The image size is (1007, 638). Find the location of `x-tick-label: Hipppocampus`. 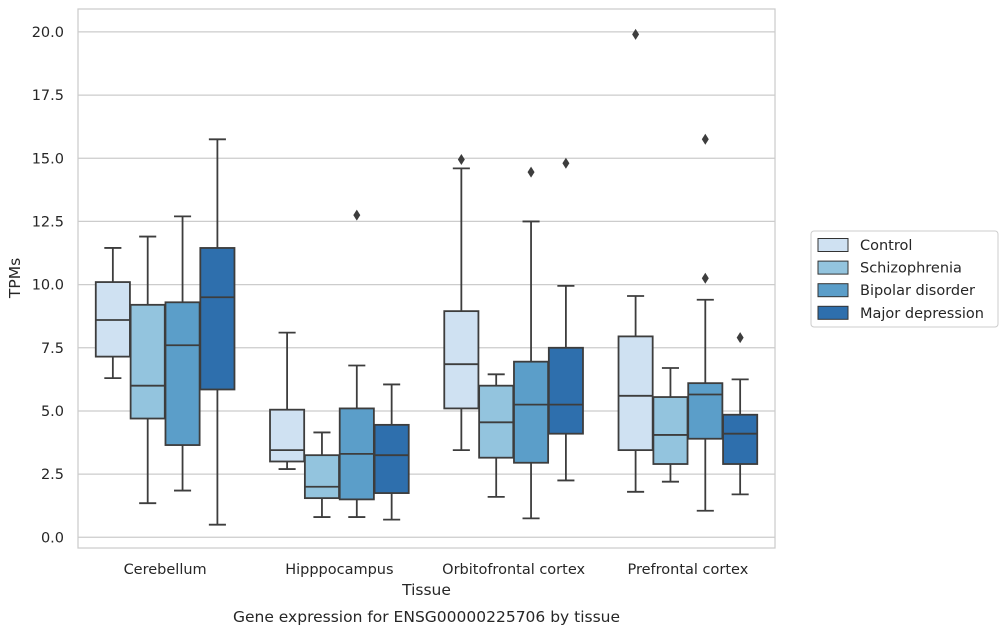

x-tick-label: Hipppocampus is located at coordinates (339, 570).